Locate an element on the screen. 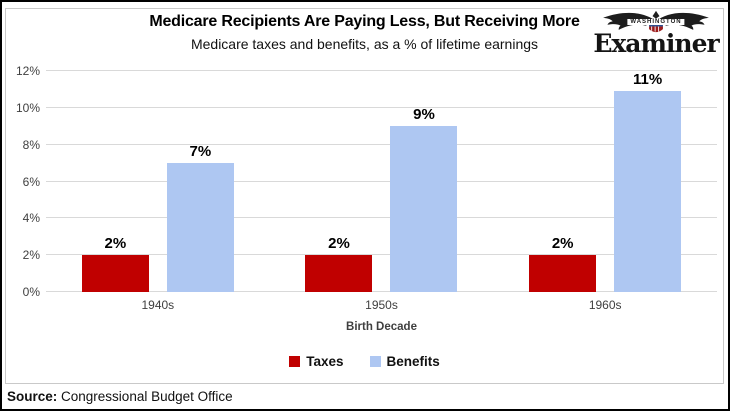  bar-wrap: 9% is located at coordinates (424, 181).